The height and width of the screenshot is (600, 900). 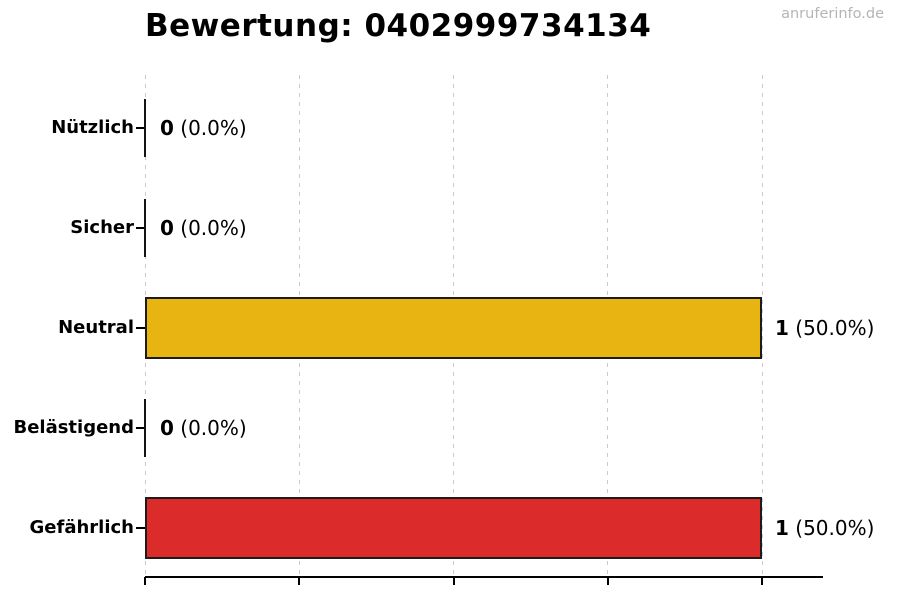 What do you see at coordinates (762, 326) in the screenshot?
I see `gridline` at bounding box center [762, 326].